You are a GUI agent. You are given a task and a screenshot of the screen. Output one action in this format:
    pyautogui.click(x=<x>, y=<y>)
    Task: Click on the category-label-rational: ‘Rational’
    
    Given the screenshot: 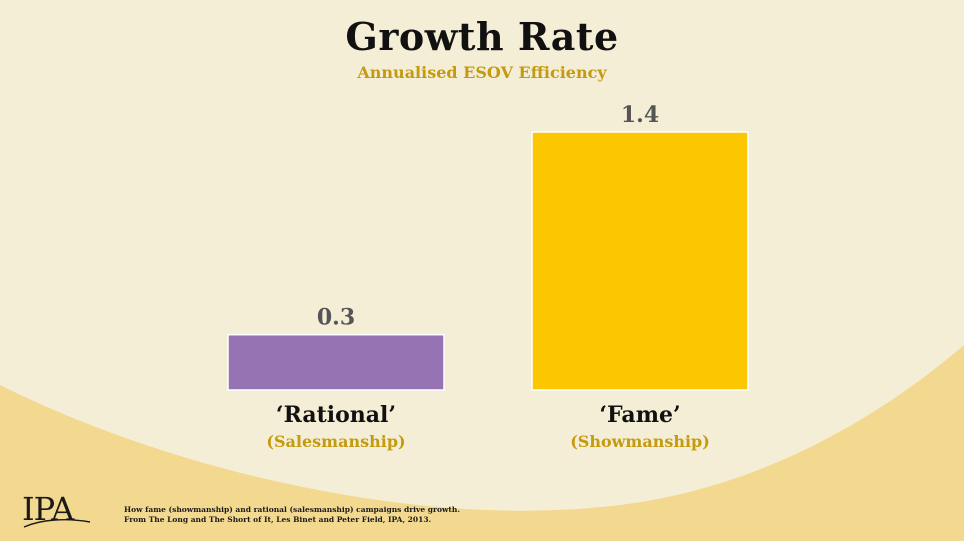 What is the action you would take?
    pyautogui.click(x=336, y=415)
    